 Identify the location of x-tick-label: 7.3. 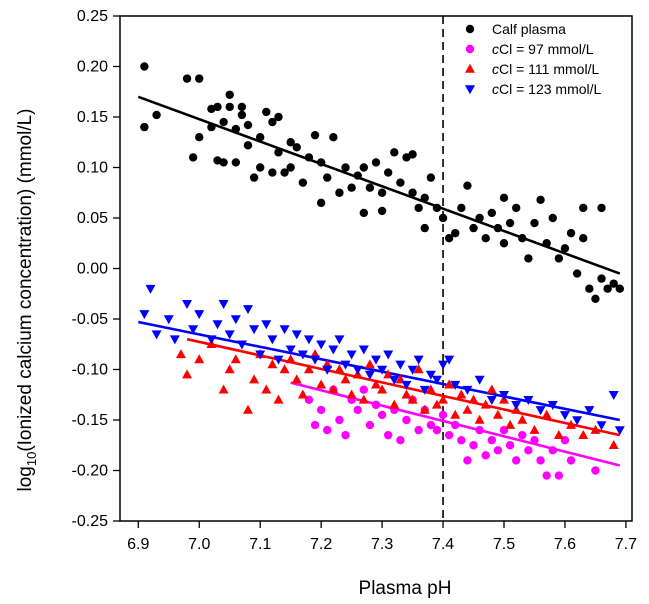
(382, 544).